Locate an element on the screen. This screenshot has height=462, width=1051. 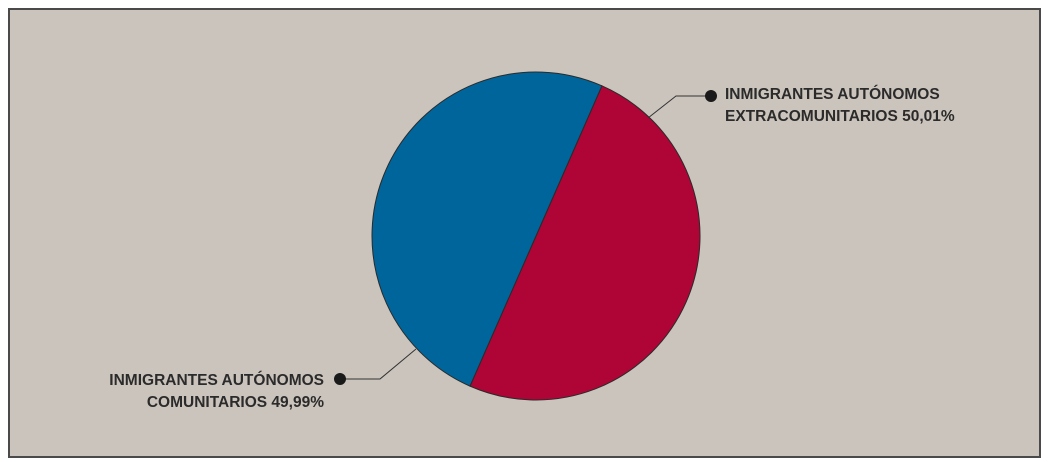
label-extracomunitarios-line-2: EXTRACOMUNITARIOS 50,01% is located at coordinates (840, 116).